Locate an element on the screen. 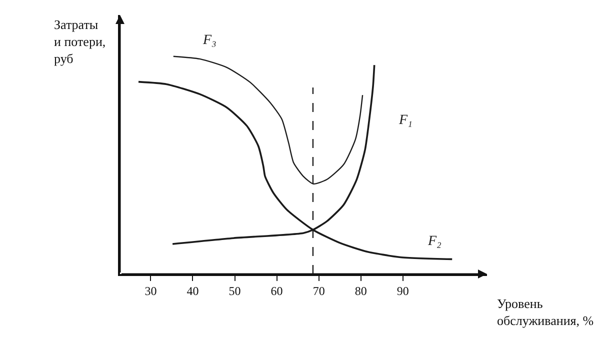 Image resolution: width=607 pixels, height=344 pixels. x-axis-title: Уровень обслуживания, % is located at coordinates (545, 312).